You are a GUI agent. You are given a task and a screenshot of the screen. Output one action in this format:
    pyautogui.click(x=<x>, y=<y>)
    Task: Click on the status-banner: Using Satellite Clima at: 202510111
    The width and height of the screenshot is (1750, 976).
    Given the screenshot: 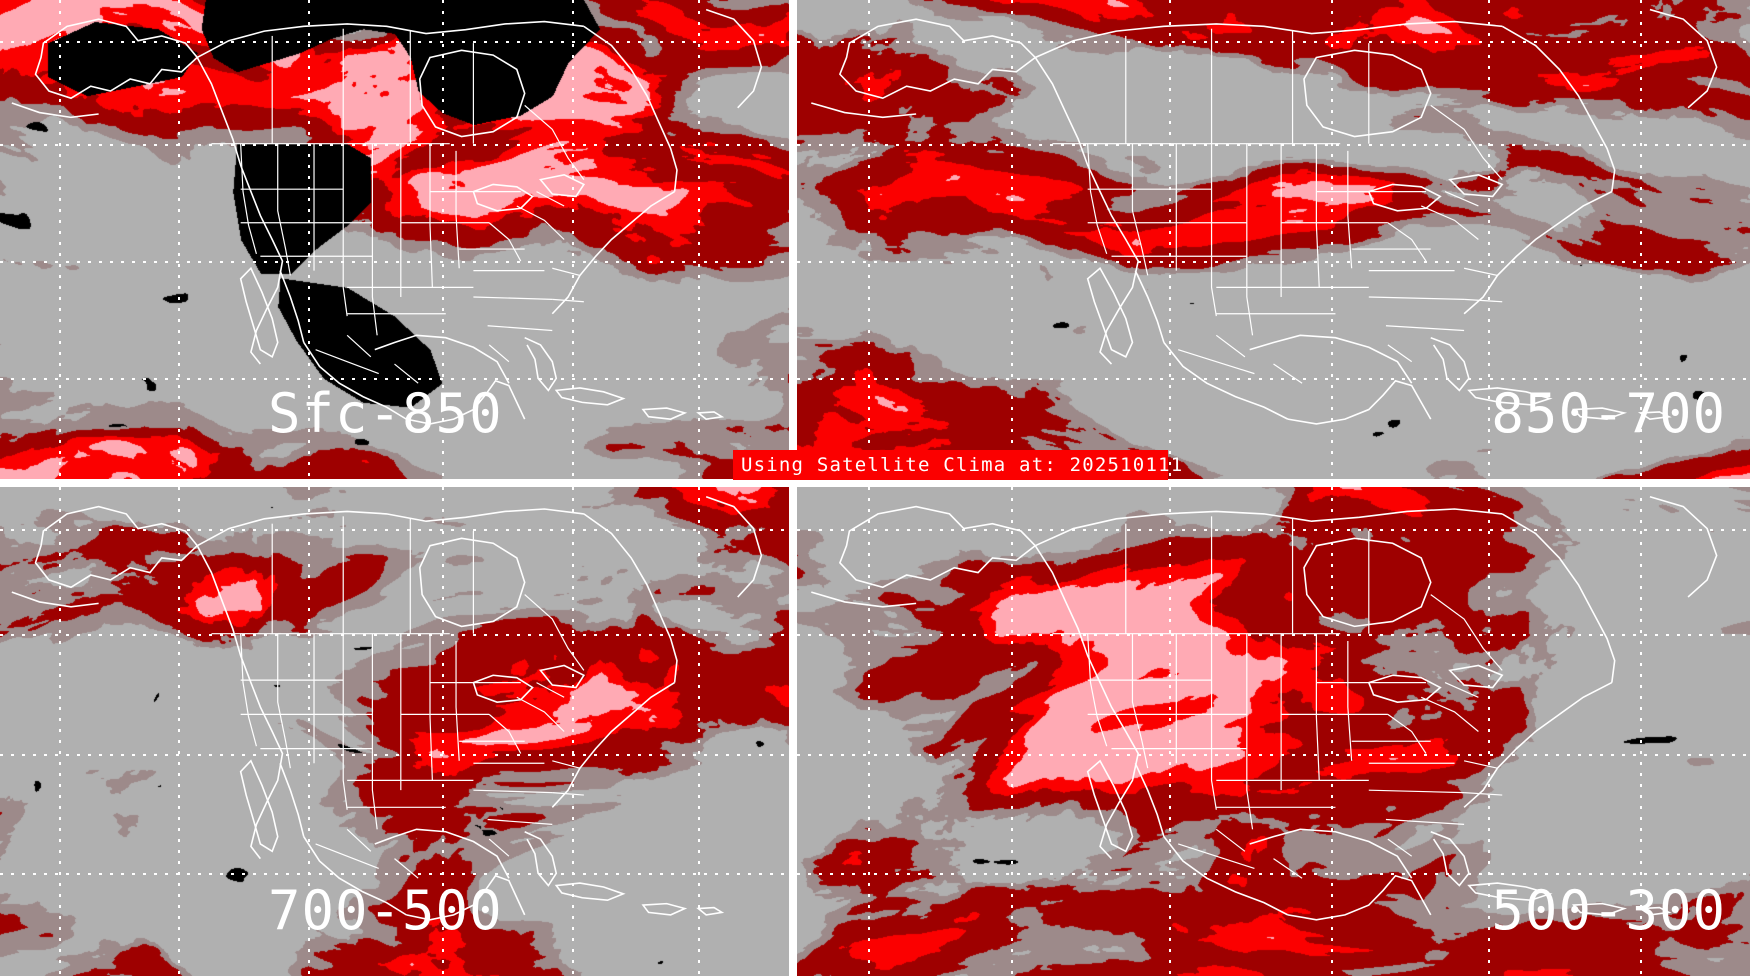 What is the action you would take?
    pyautogui.click(x=957, y=465)
    